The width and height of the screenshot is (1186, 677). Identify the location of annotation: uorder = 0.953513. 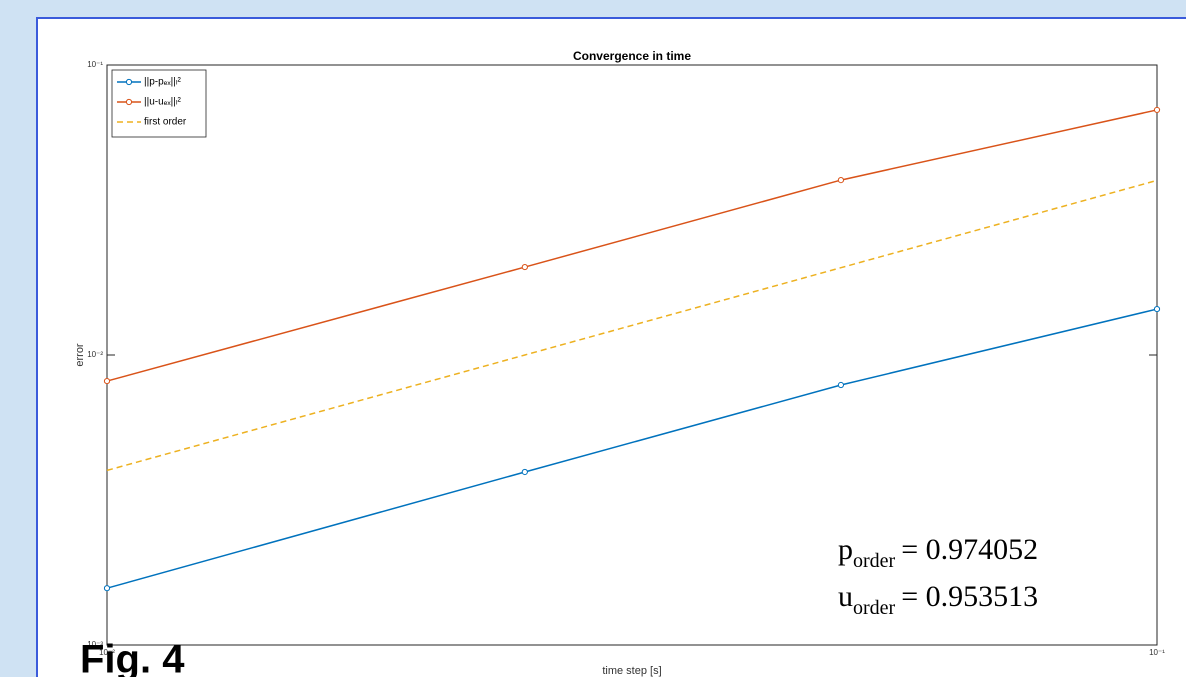
(938, 599).